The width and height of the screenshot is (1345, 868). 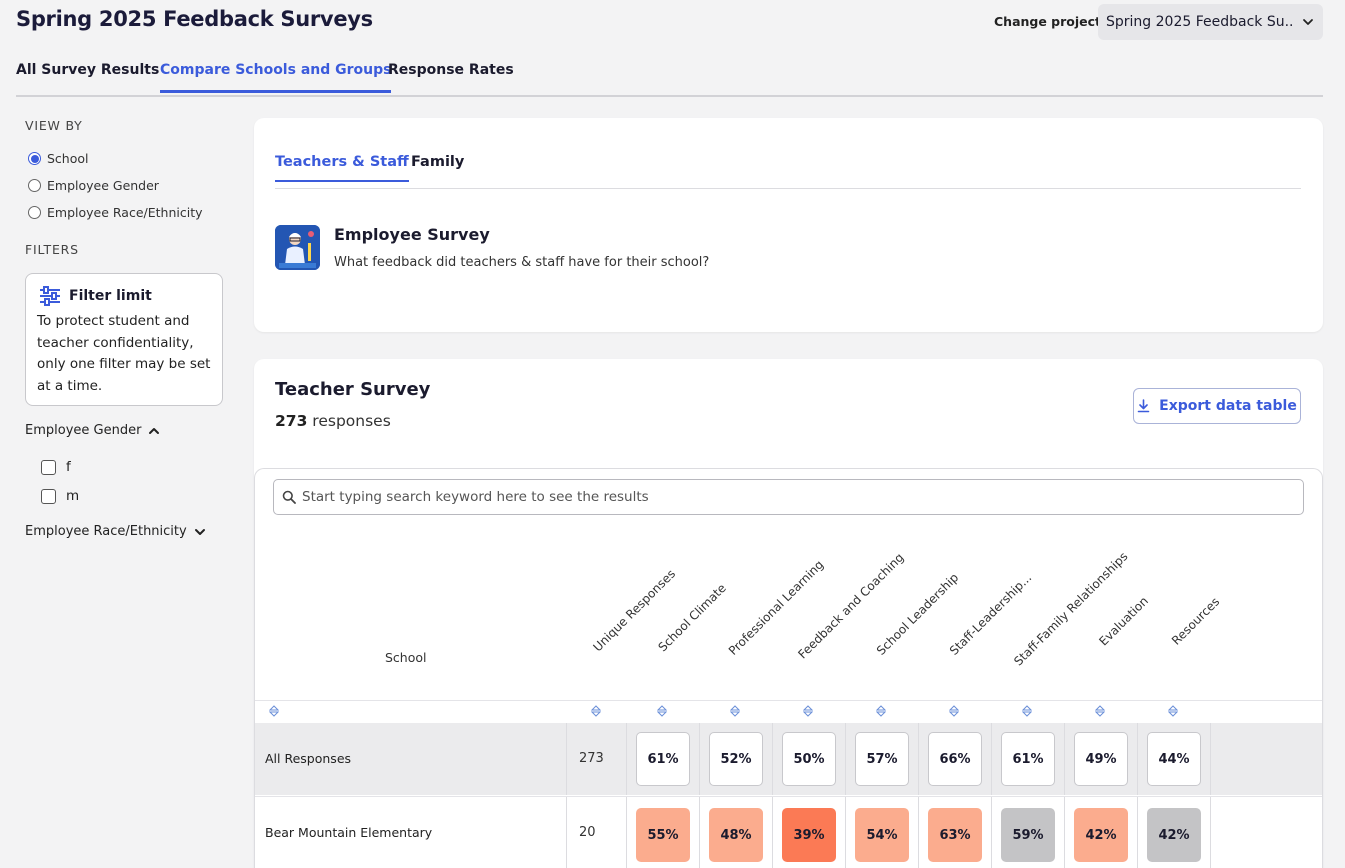 I want to click on row-name: Bear Mountain Elementary, so click(x=349, y=832).